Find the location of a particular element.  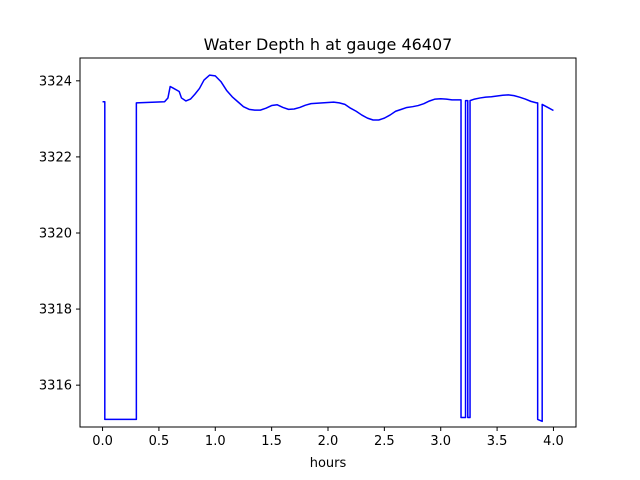

y-tick-label: 3316 is located at coordinates (55, 386).